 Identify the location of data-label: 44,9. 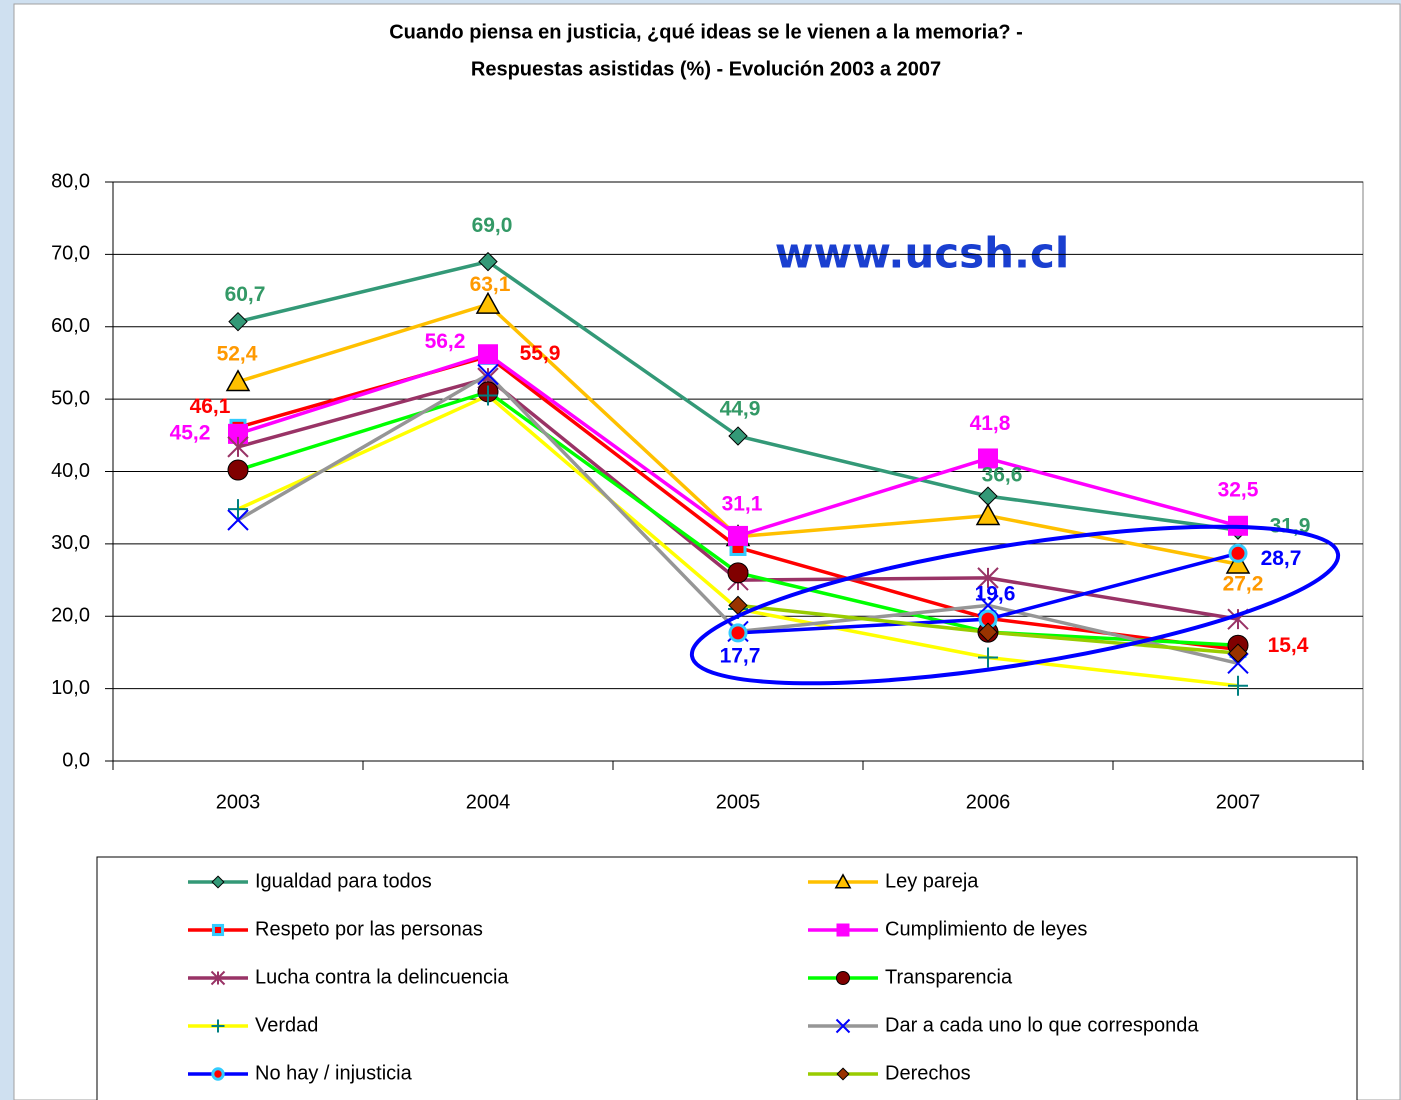
(740, 409).